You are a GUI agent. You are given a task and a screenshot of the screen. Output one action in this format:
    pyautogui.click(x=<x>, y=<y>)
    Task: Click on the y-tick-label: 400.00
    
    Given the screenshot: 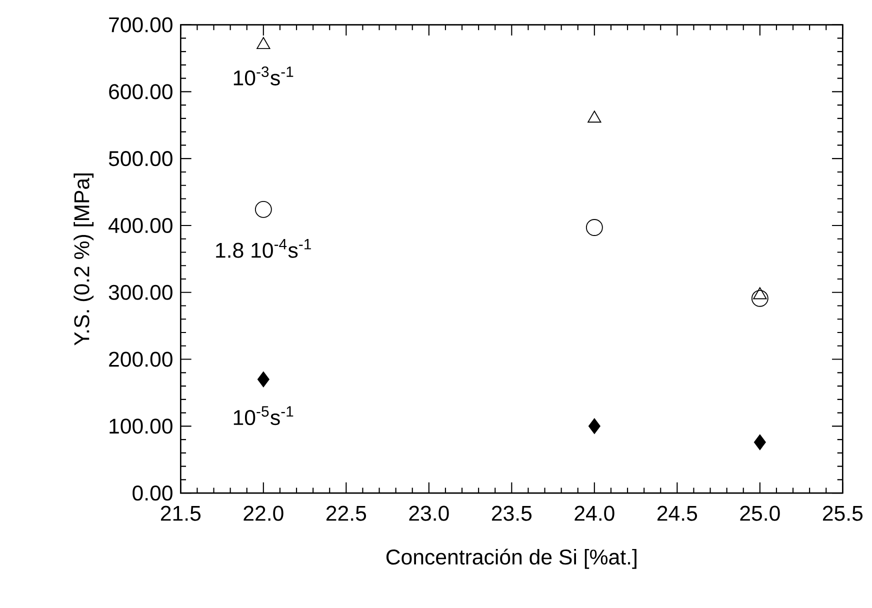 What is the action you would take?
    pyautogui.click(x=140, y=226)
    